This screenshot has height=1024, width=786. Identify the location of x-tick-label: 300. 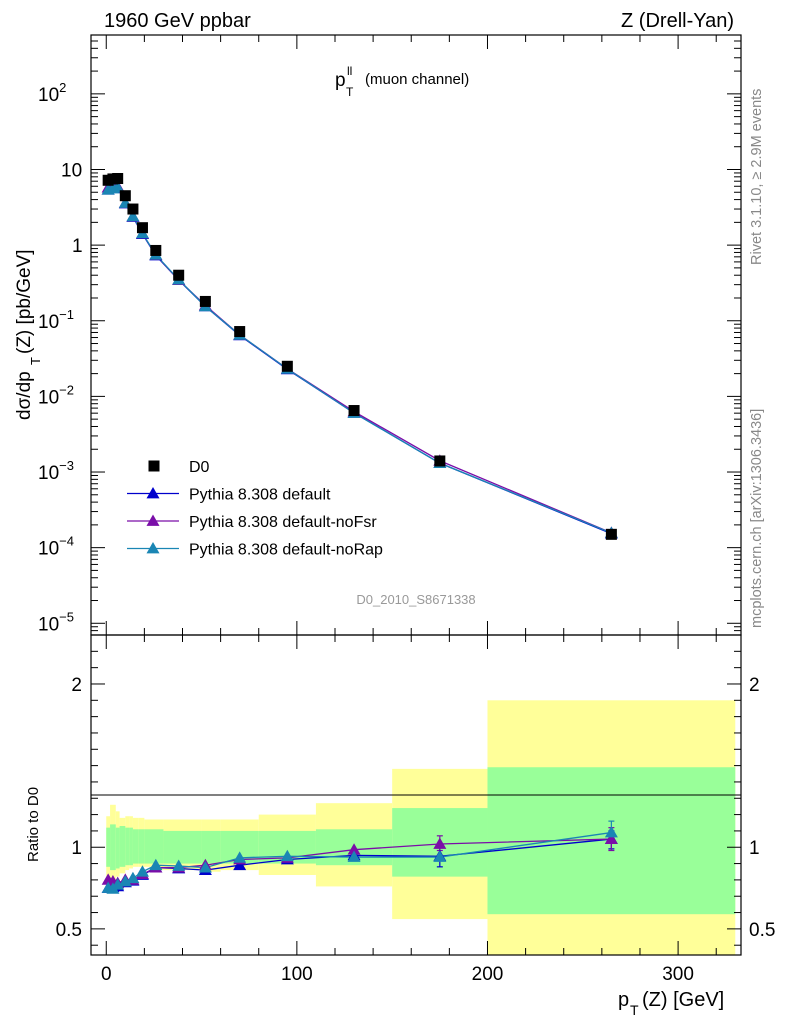
(678, 974).